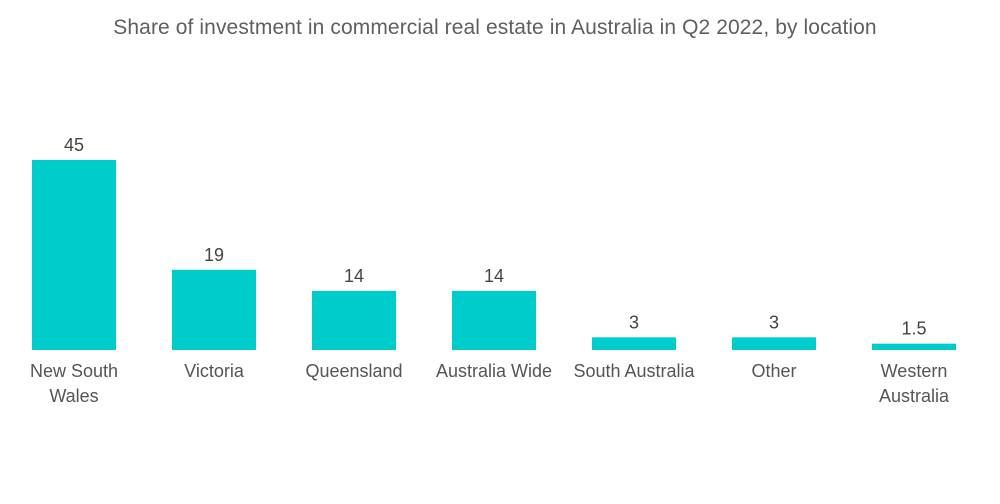 The height and width of the screenshot is (504, 1000). I want to click on data-label-5: 3, so click(774, 322).